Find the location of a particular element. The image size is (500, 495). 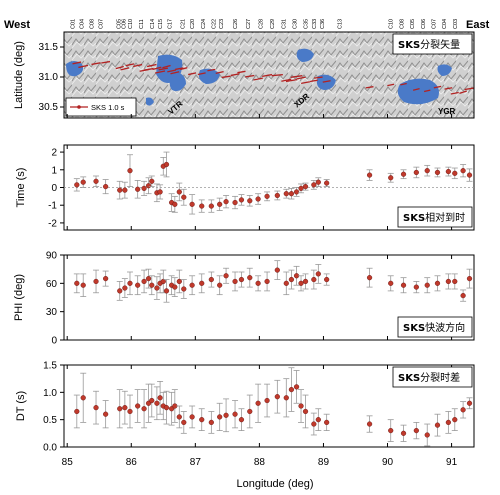

x-tick-label: 87 is located at coordinates (196, 462).